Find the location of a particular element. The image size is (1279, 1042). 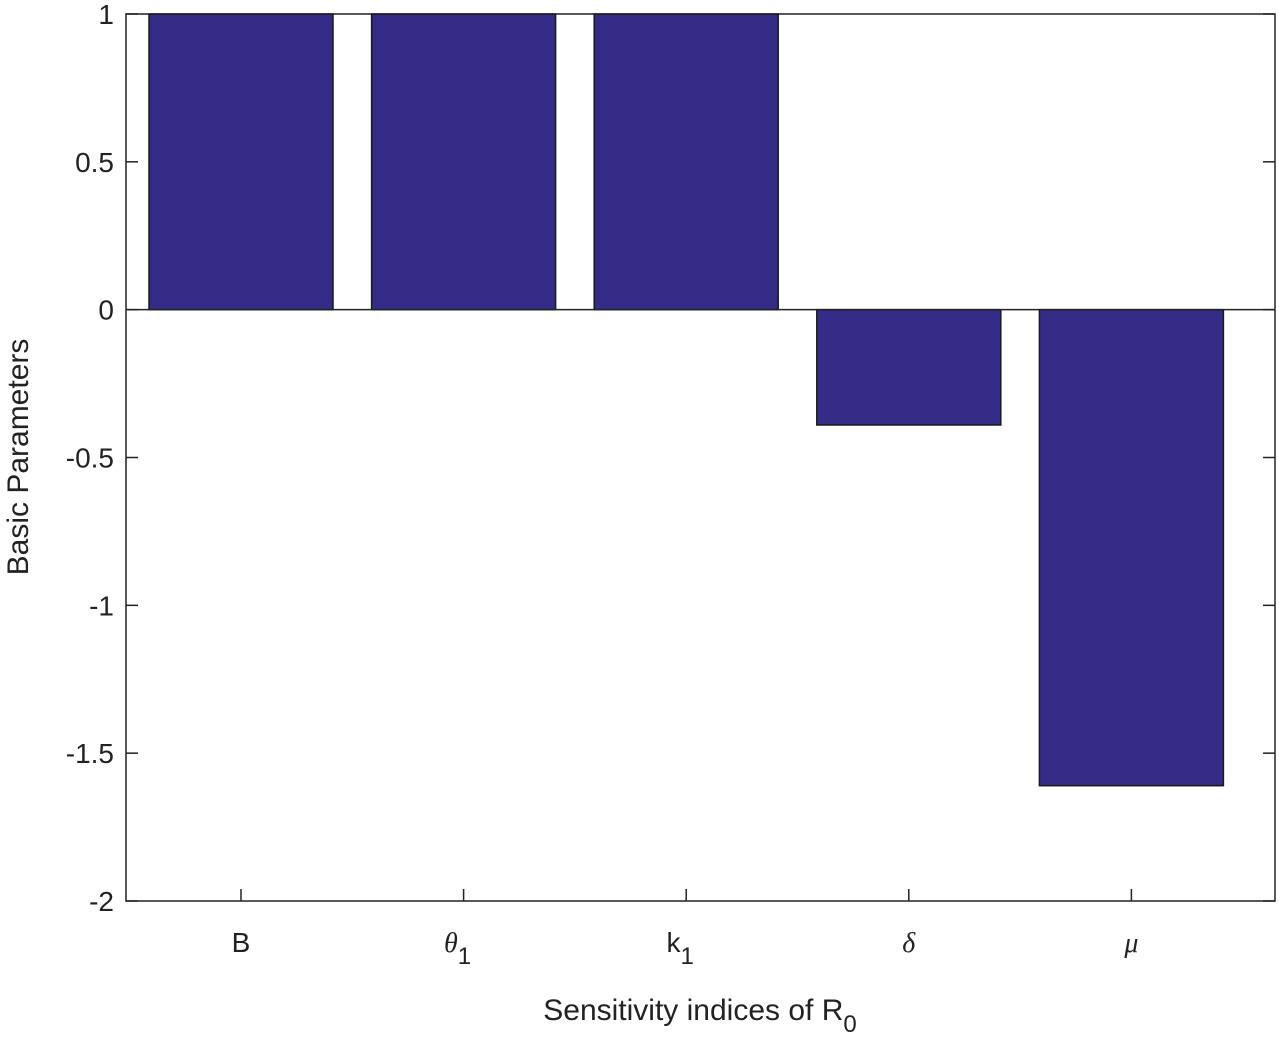

x-tick-label: k1 is located at coordinates (680, 948).